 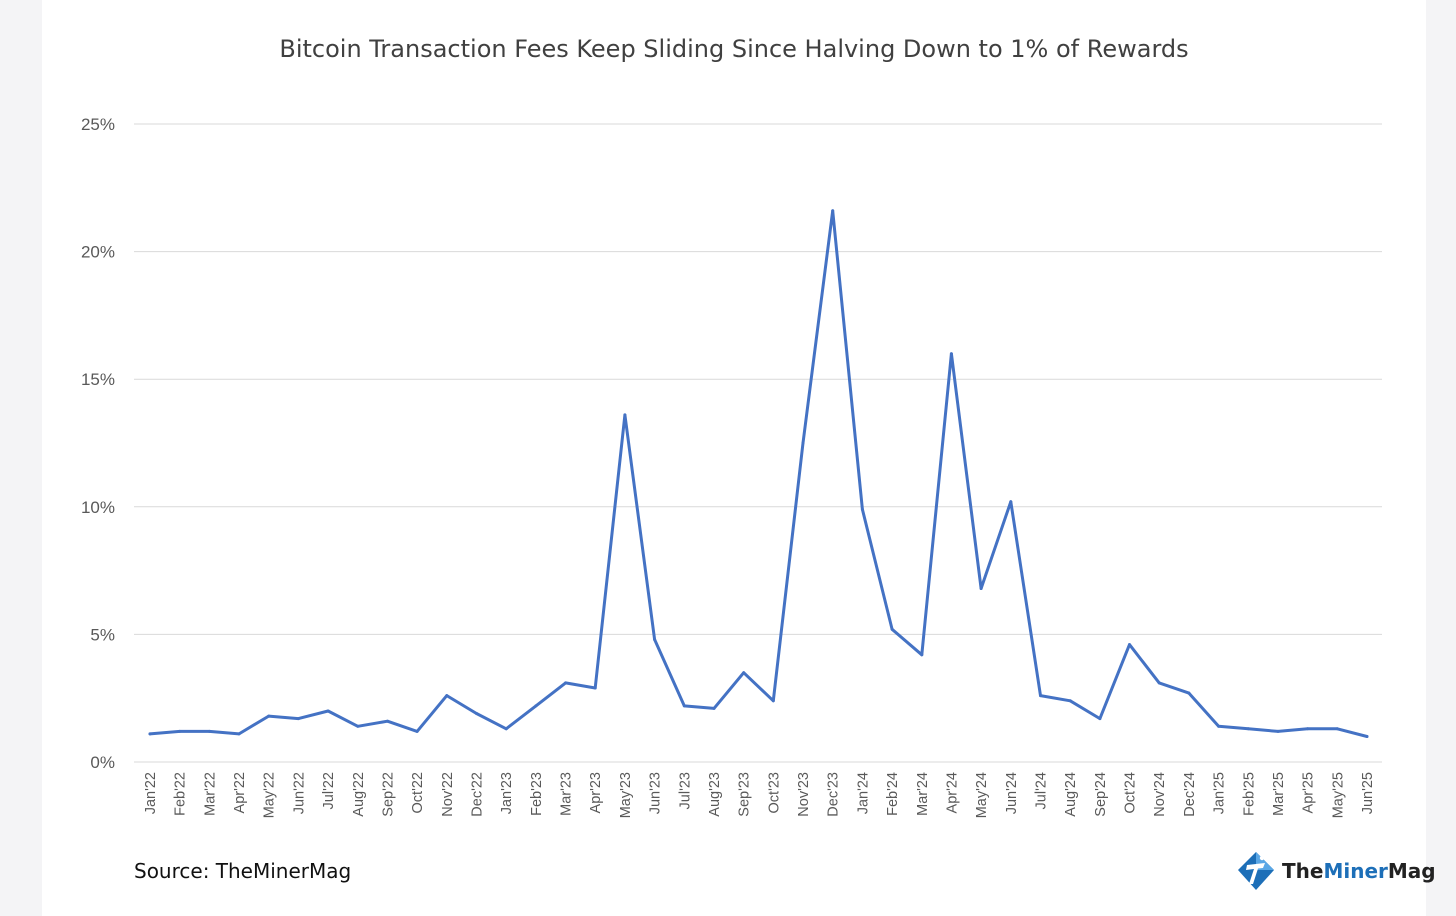 I want to click on x-tick-label: Nov'23, so click(x=804, y=794).